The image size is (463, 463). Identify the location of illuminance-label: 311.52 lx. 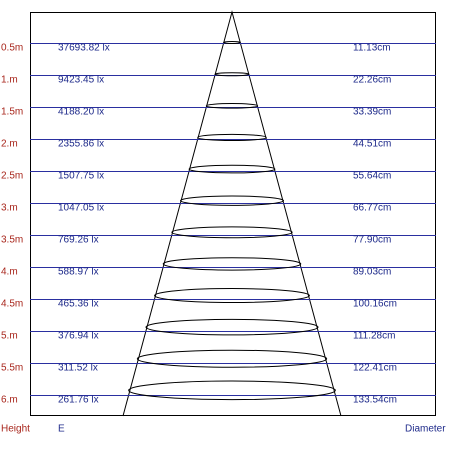
(78, 368).